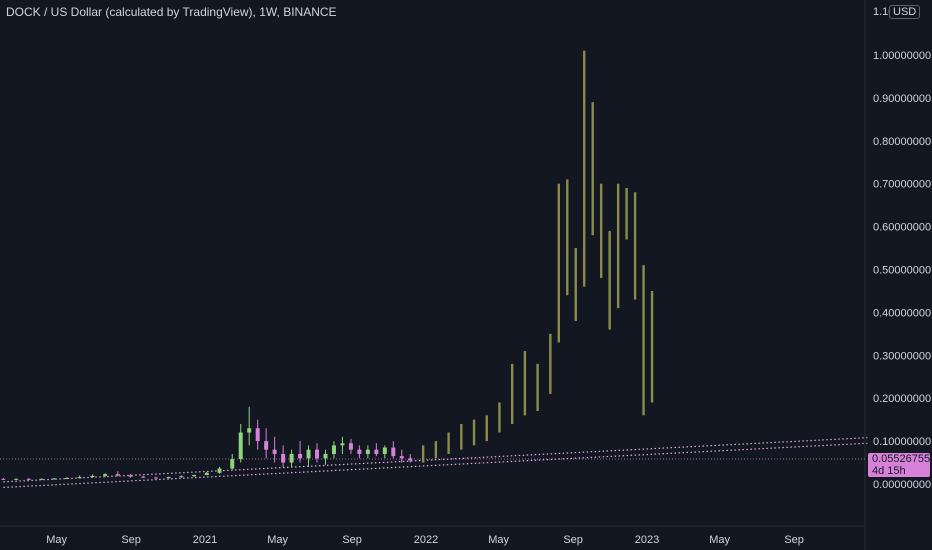  I want to click on price-tick-label: 1.00000000, so click(902, 56).